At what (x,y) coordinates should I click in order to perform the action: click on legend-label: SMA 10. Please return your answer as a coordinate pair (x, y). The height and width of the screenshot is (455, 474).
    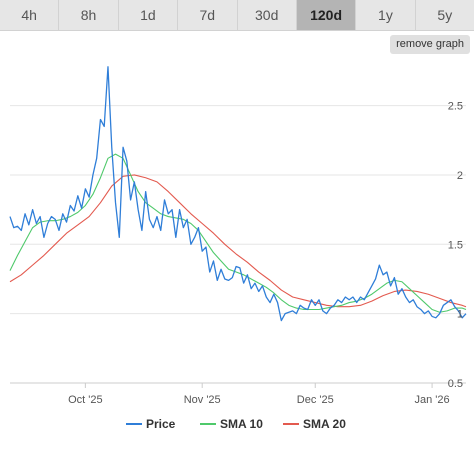
    Looking at the image, I should click on (241, 424).